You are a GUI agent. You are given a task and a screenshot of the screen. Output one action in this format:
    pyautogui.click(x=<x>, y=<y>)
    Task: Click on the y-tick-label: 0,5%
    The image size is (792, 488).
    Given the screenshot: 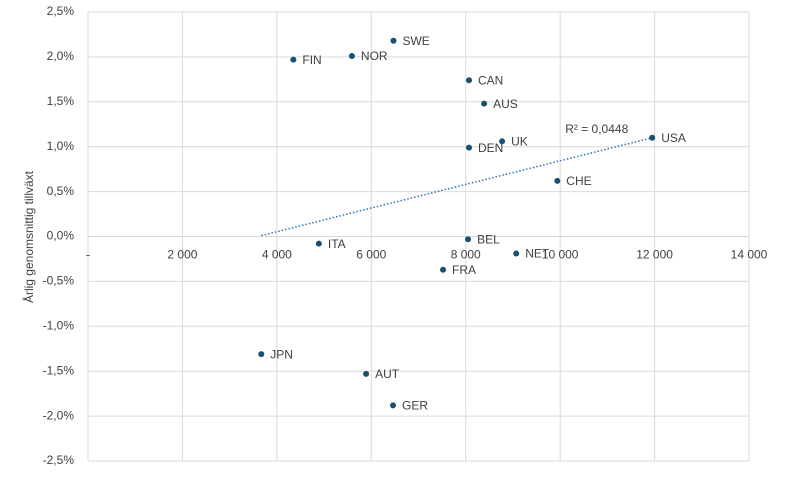 What is the action you would take?
    pyautogui.click(x=61, y=191)
    